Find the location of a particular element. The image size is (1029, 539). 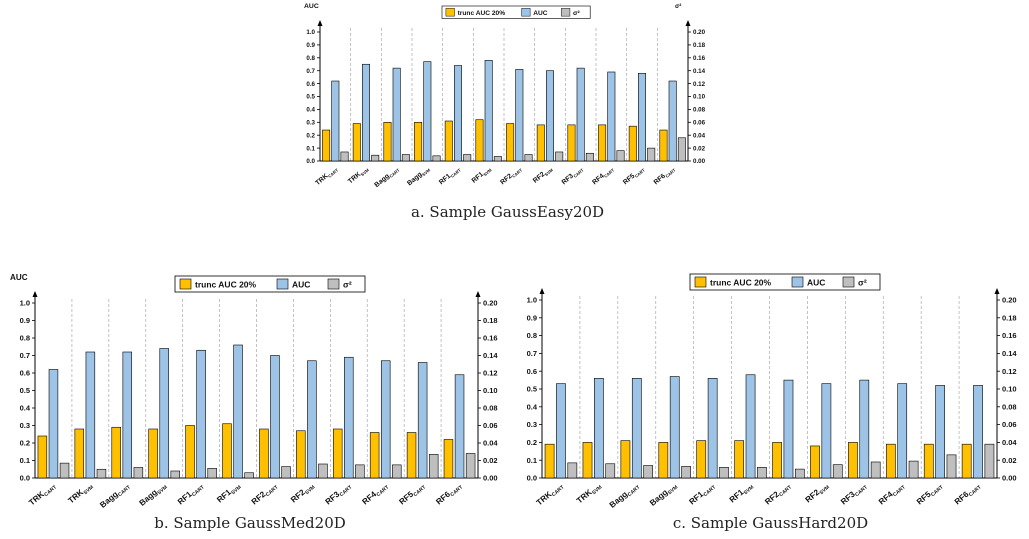

y-tick-label-left: 0.0 is located at coordinates (310, 161).